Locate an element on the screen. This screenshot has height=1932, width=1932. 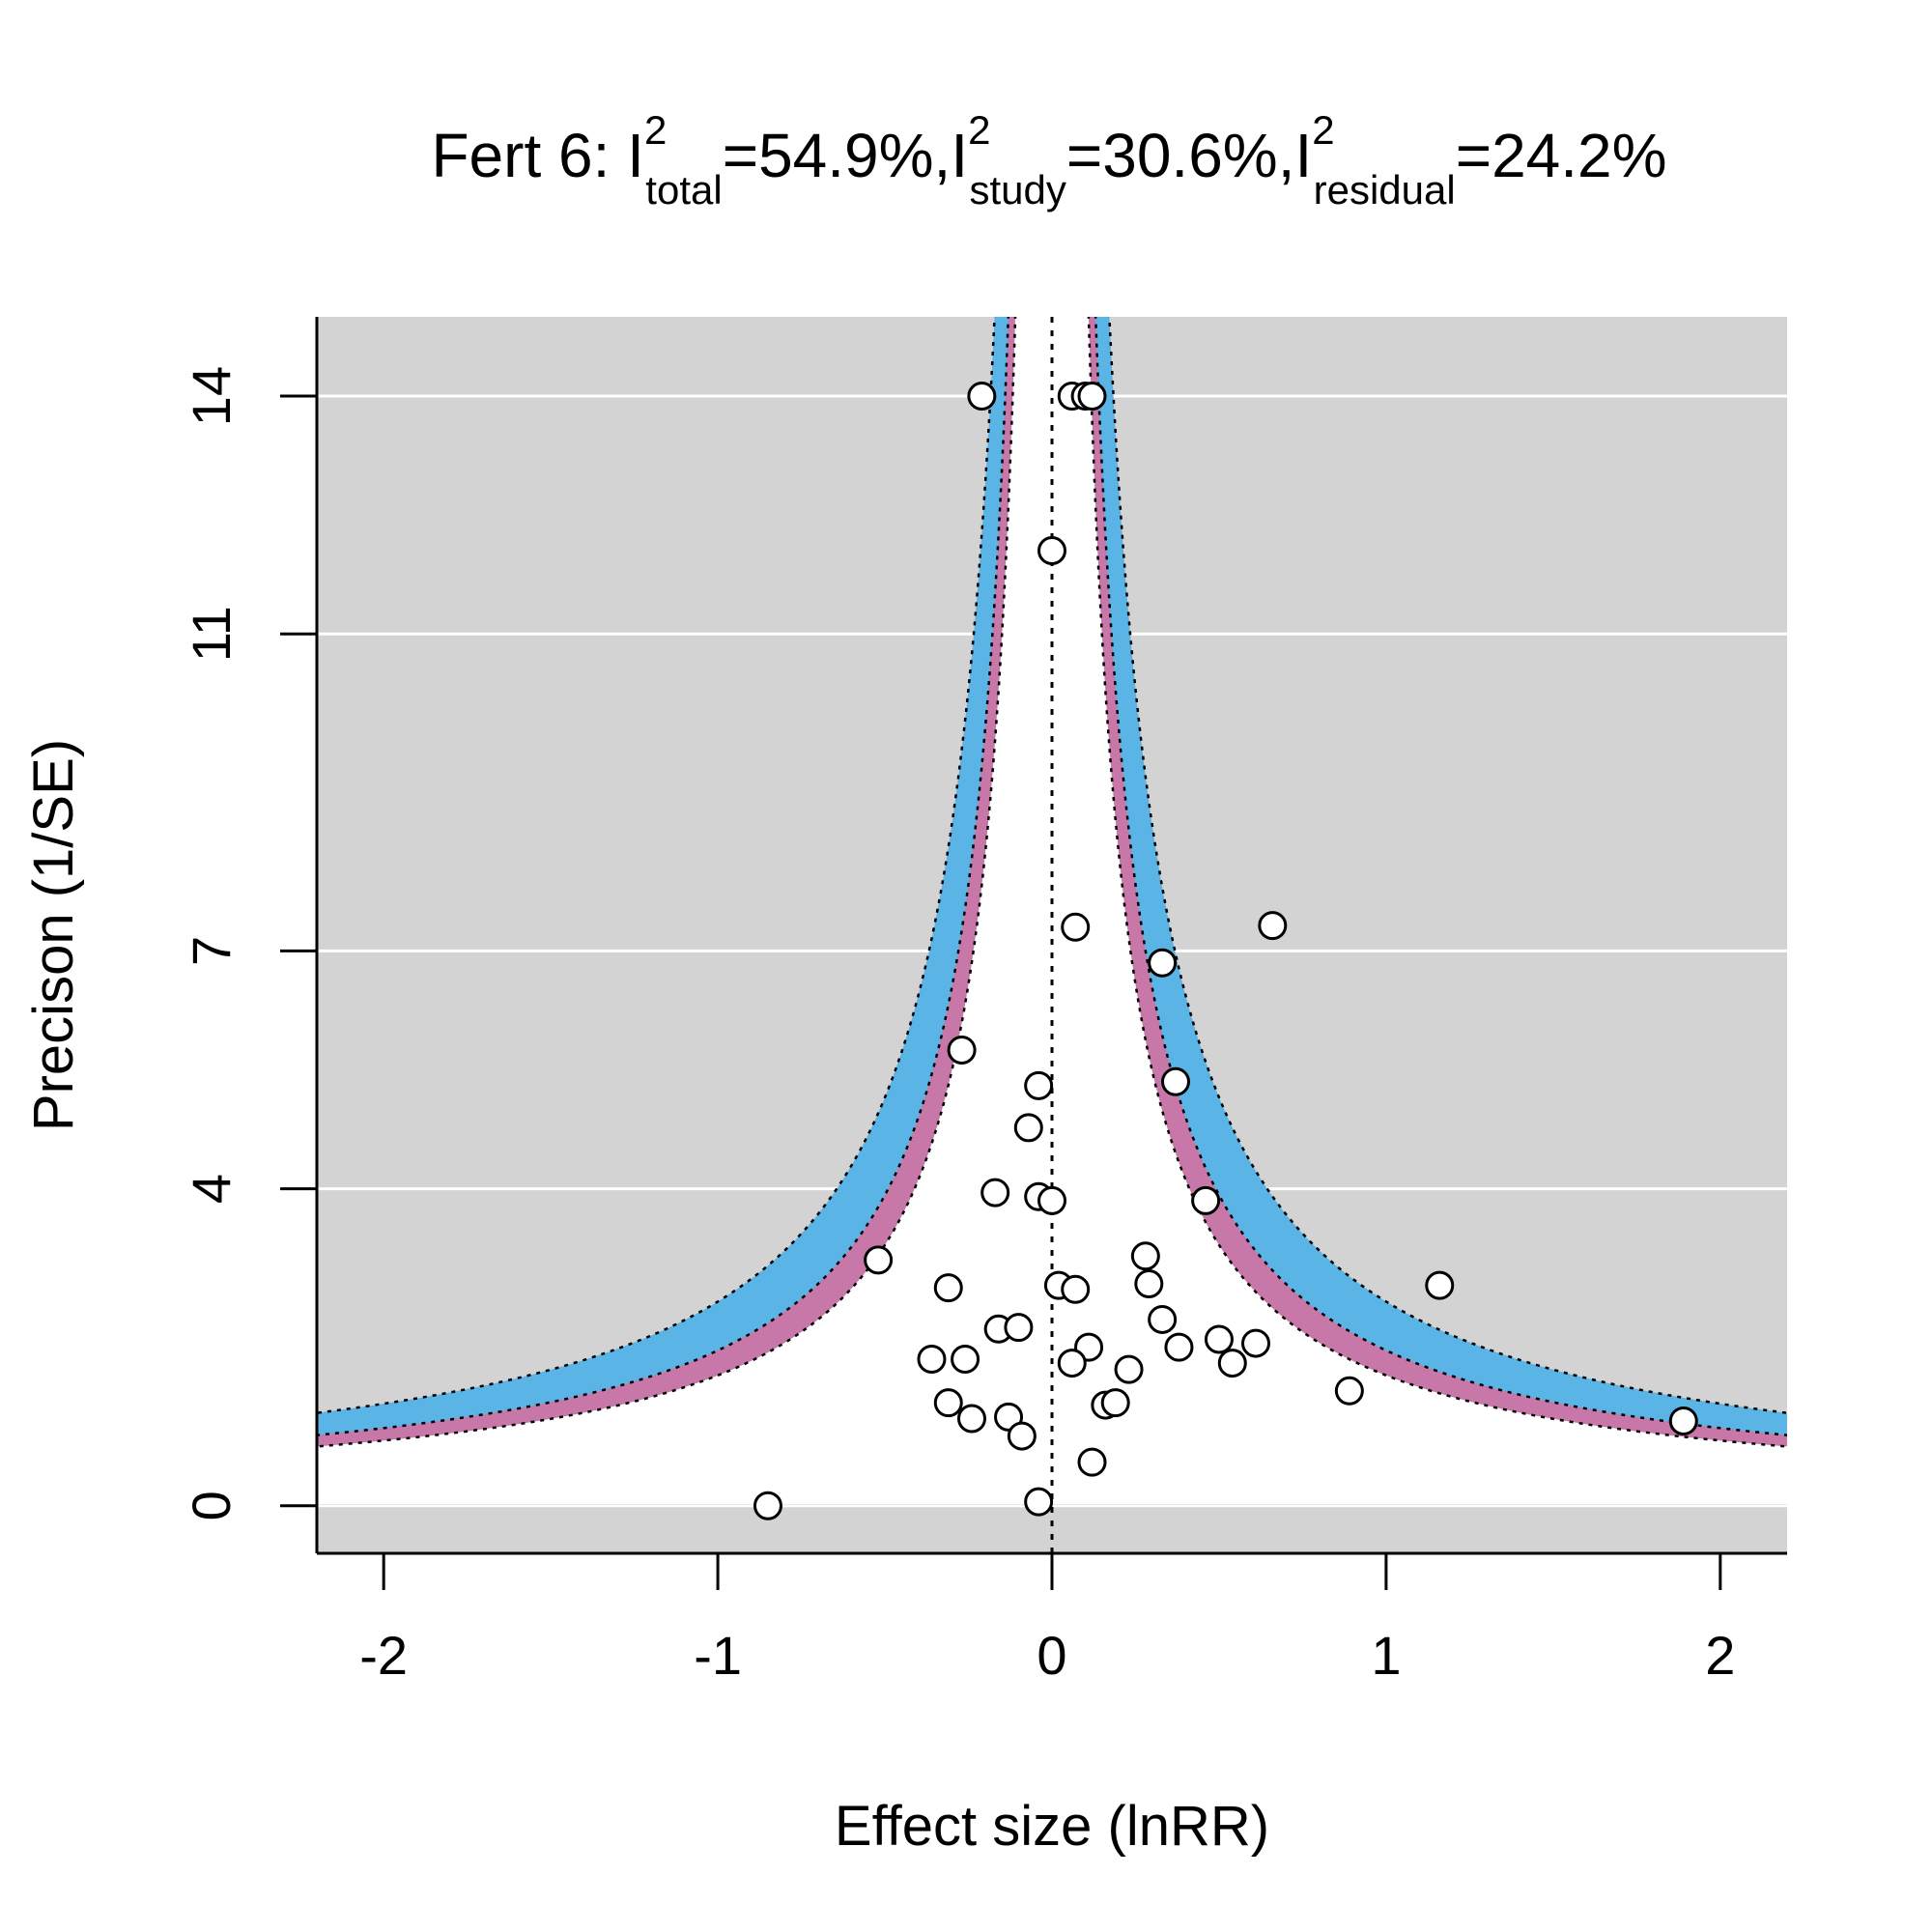
y-tick-label: 11 is located at coordinates (211, 634).